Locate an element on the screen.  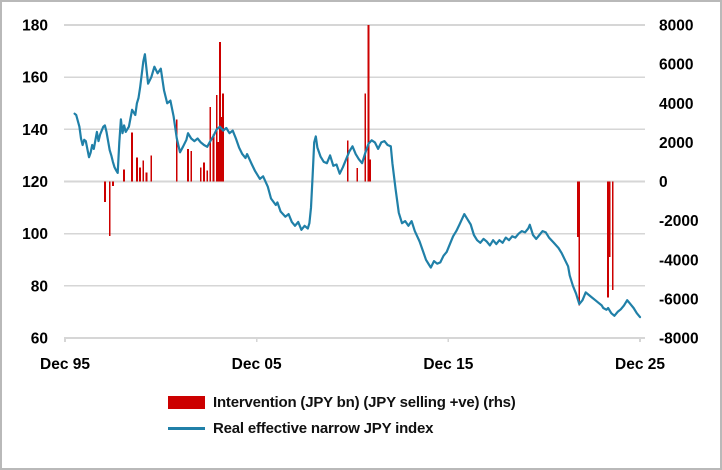
y-axis-right-label: -2000 is located at coordinates (679, 221).